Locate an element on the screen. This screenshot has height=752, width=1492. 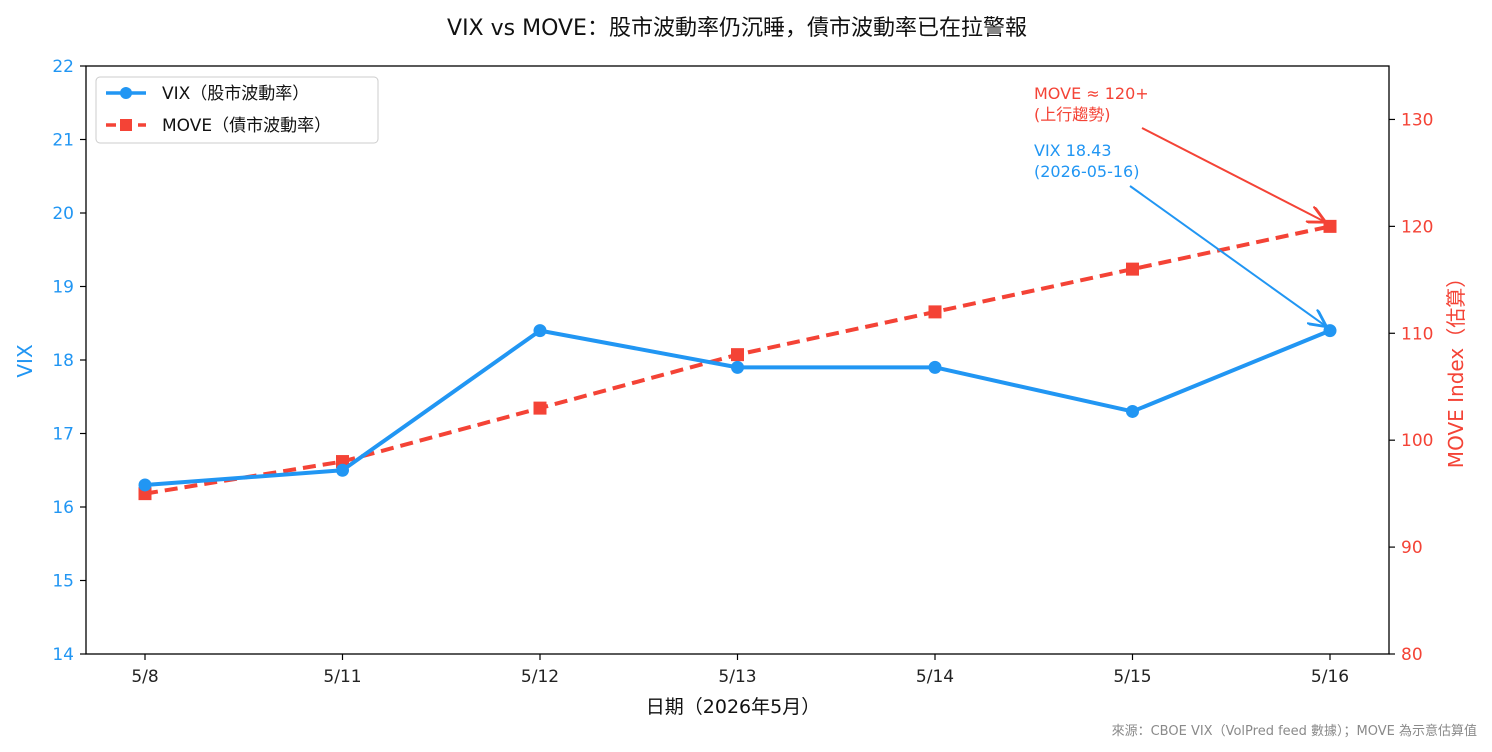
x-tick-label: 5/8 is located at coordinates (144, 677).